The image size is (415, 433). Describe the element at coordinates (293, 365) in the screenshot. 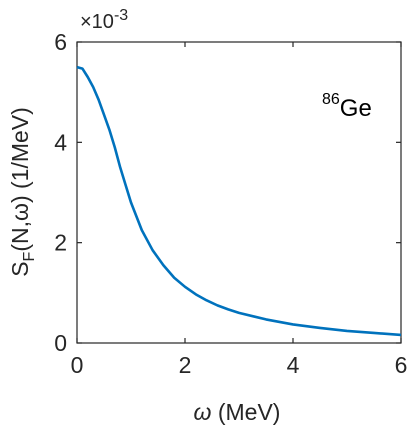

I see `x-tick-label: 4` at that location.